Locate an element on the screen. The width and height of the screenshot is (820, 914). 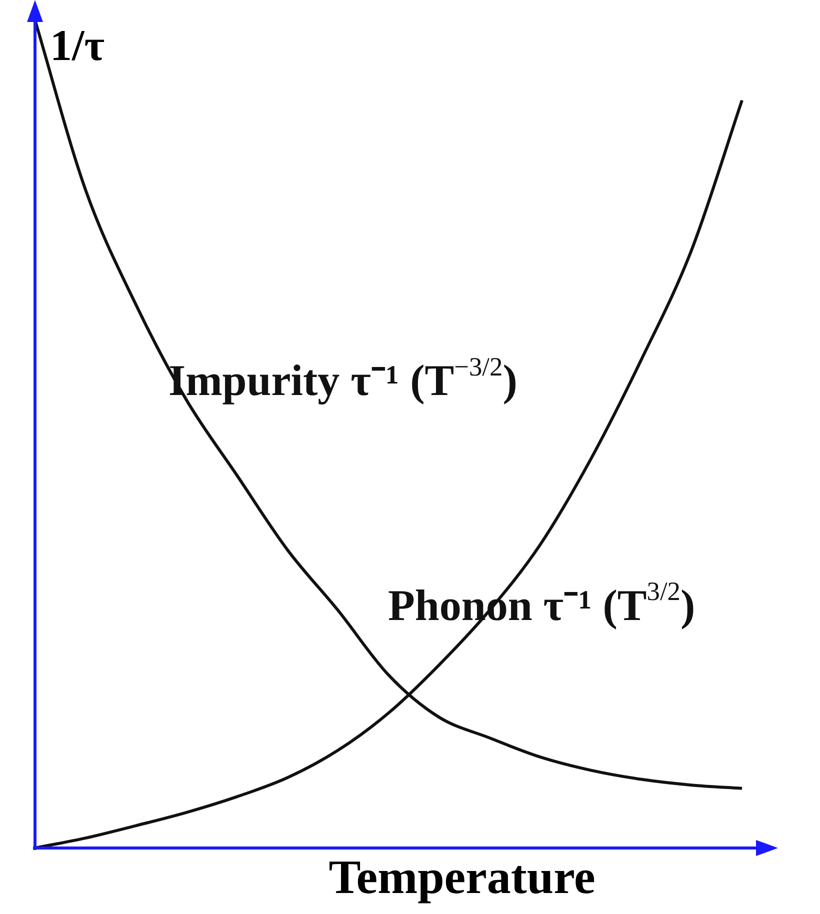
y-axis-title: 1/τ is located at coordinates (77, 45).